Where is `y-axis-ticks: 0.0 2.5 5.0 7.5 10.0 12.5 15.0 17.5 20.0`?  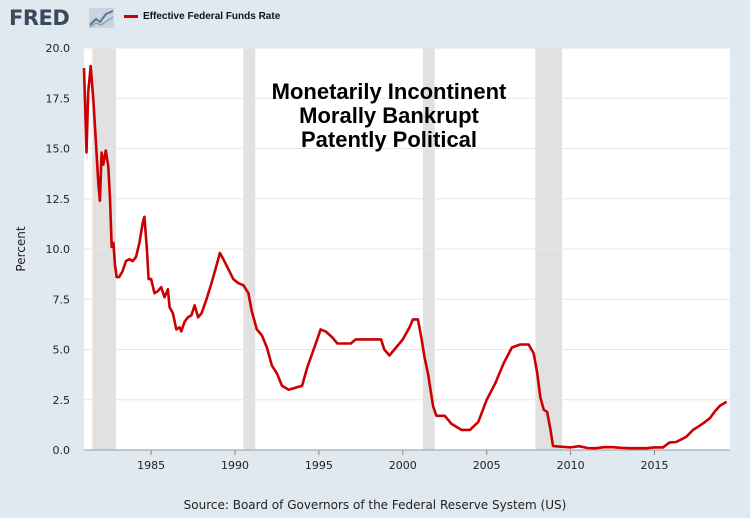 y-axis-ticks: 0.0 2.5 5.0 7.5 10.0 12.5 15.0 17.5 20.0 is located at coordinates (58, 249).